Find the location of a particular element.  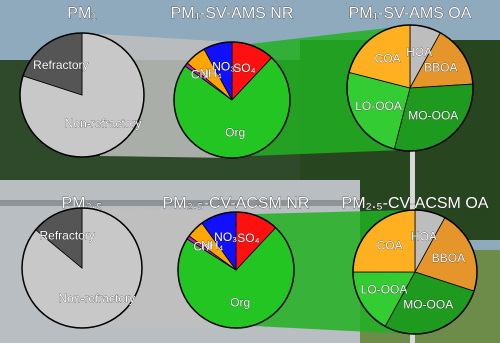

chart-title: PM₁ is located at coordinates (81, 13).